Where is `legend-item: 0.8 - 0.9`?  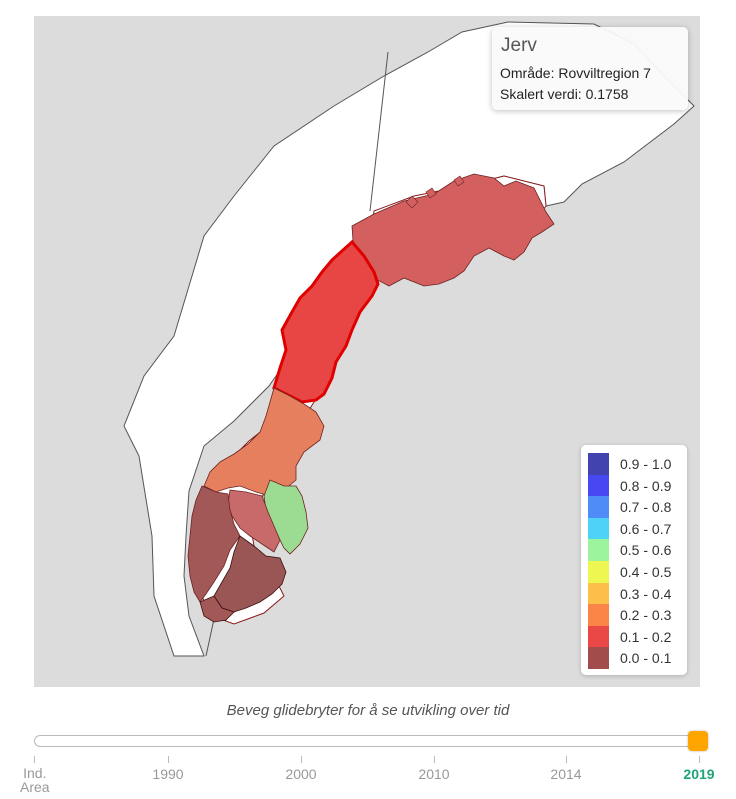
legend-item: 0.8 - 0.9 is located at coordinates (635, 485).